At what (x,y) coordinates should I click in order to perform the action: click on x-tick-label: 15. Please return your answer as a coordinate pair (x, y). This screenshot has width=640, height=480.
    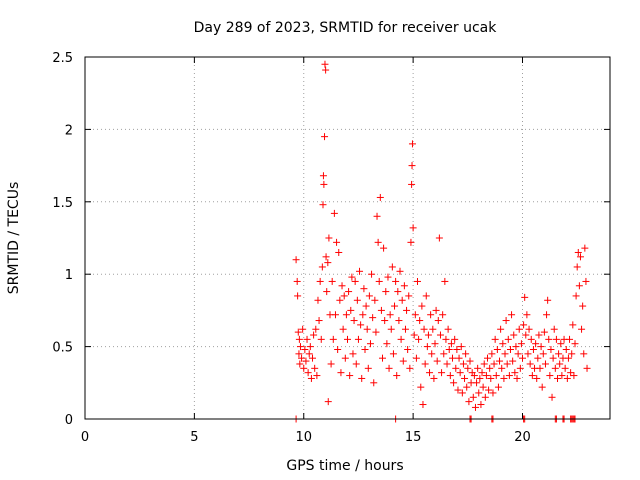
    Looking at the image, I should click on (413, 437).